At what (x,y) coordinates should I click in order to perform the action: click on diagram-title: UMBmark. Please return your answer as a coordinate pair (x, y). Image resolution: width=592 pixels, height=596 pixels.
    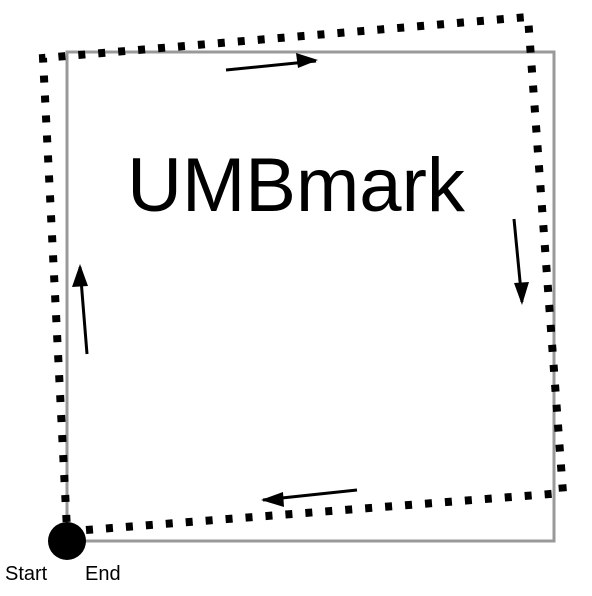
    Looking at the image, I should click on (296, 185).